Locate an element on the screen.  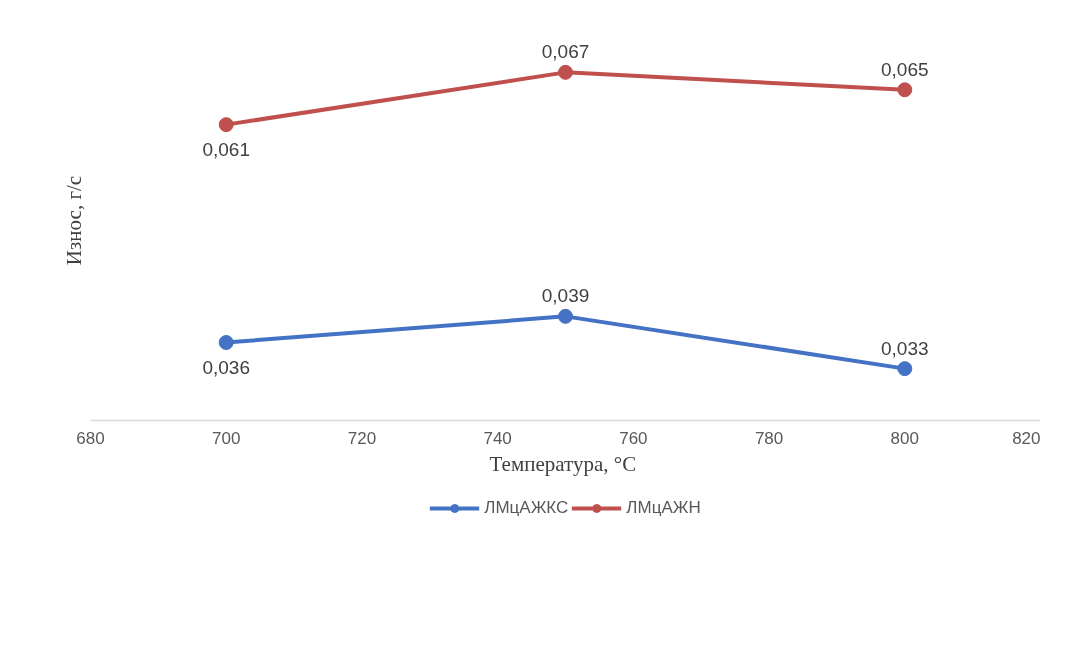
legend-label: ЛМцАЖКС is located at coordinates (526, 508).